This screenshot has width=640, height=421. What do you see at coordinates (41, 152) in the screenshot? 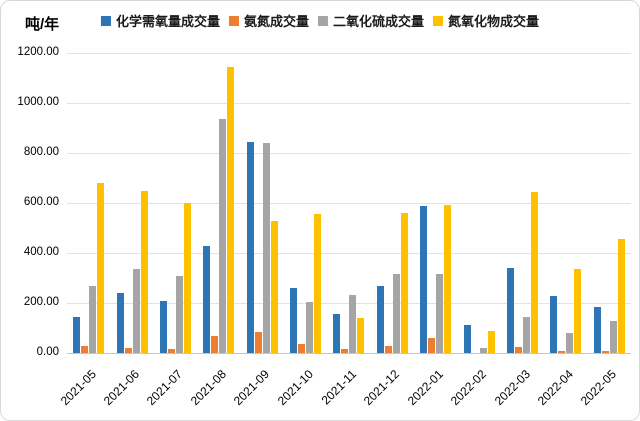
I see `y-tick-label: 800.00` at bounding box center [41, 152].